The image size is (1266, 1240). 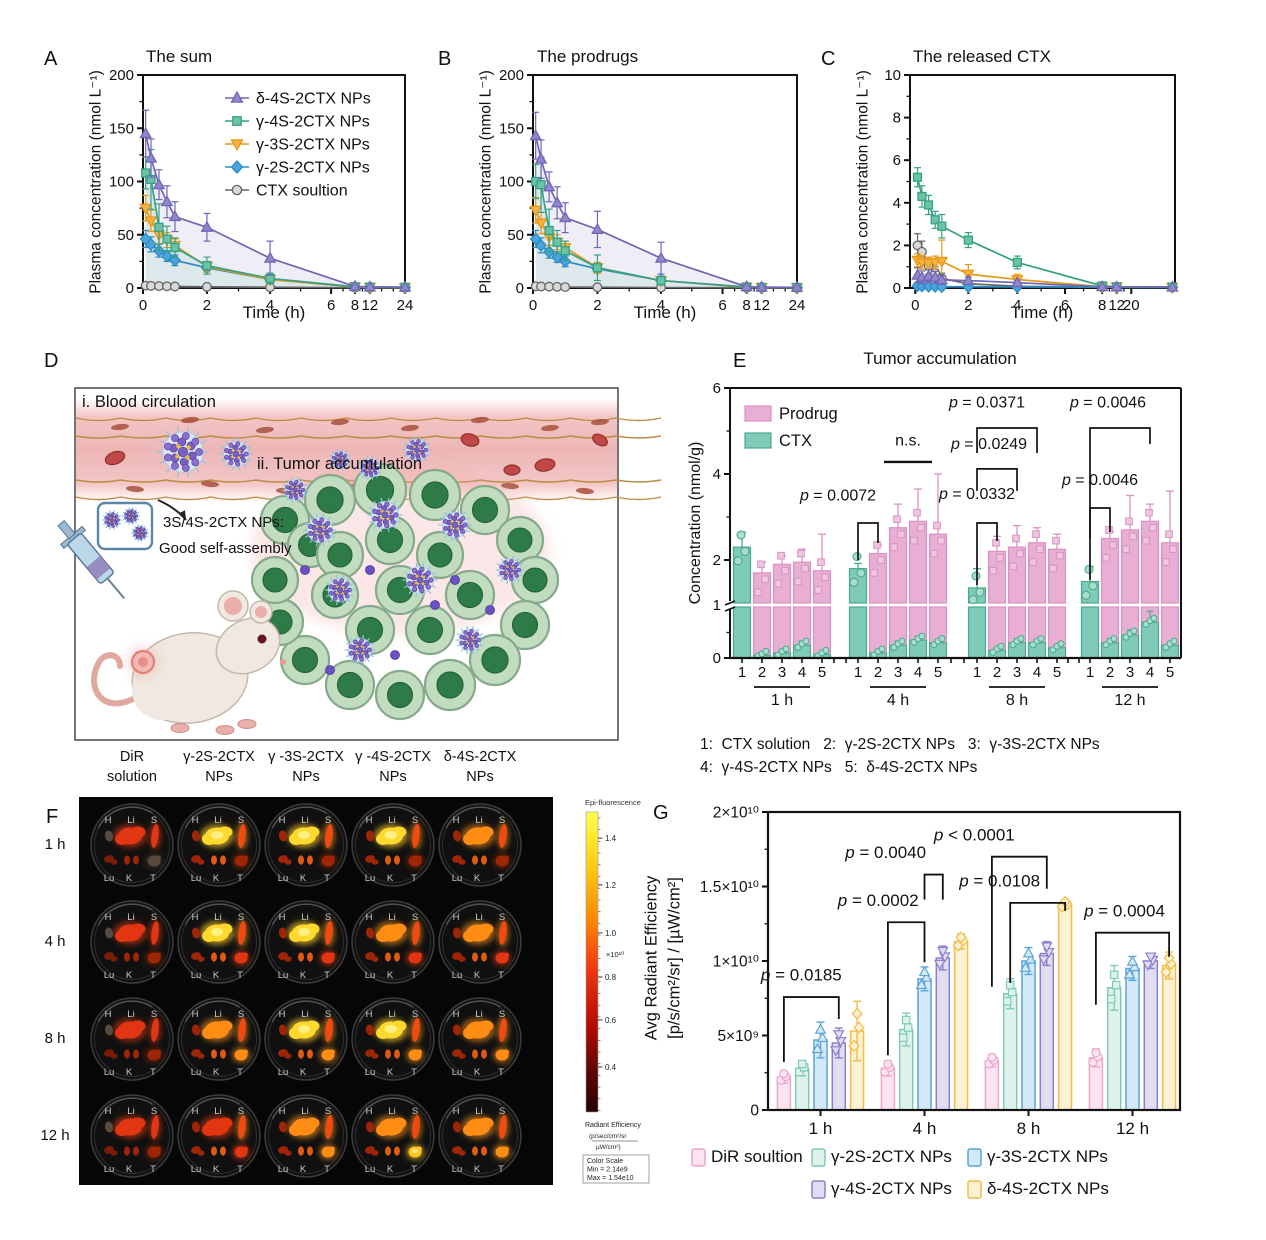 I want to click on svg-text: 1, so click(x=742, y=672).